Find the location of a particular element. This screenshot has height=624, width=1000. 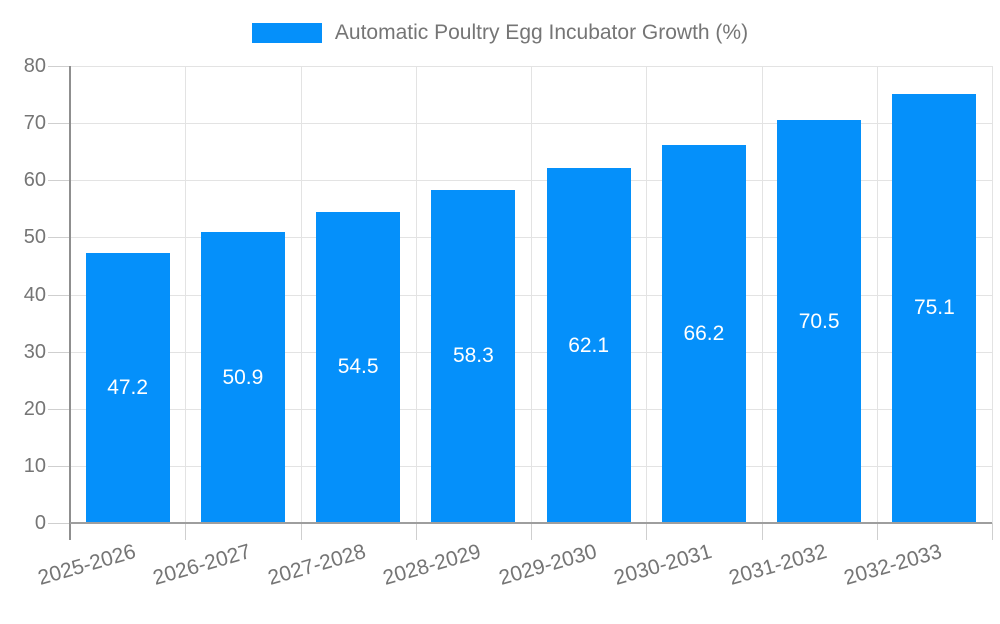

bar-value-label: 50.9 is located at coordinates (243, 377).